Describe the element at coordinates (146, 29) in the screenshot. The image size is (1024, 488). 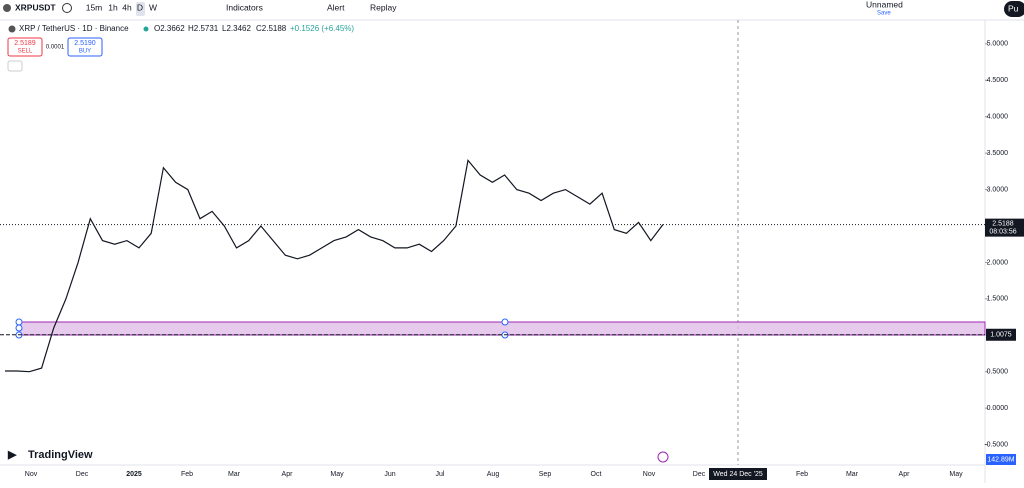
I see `market-status` at that location.